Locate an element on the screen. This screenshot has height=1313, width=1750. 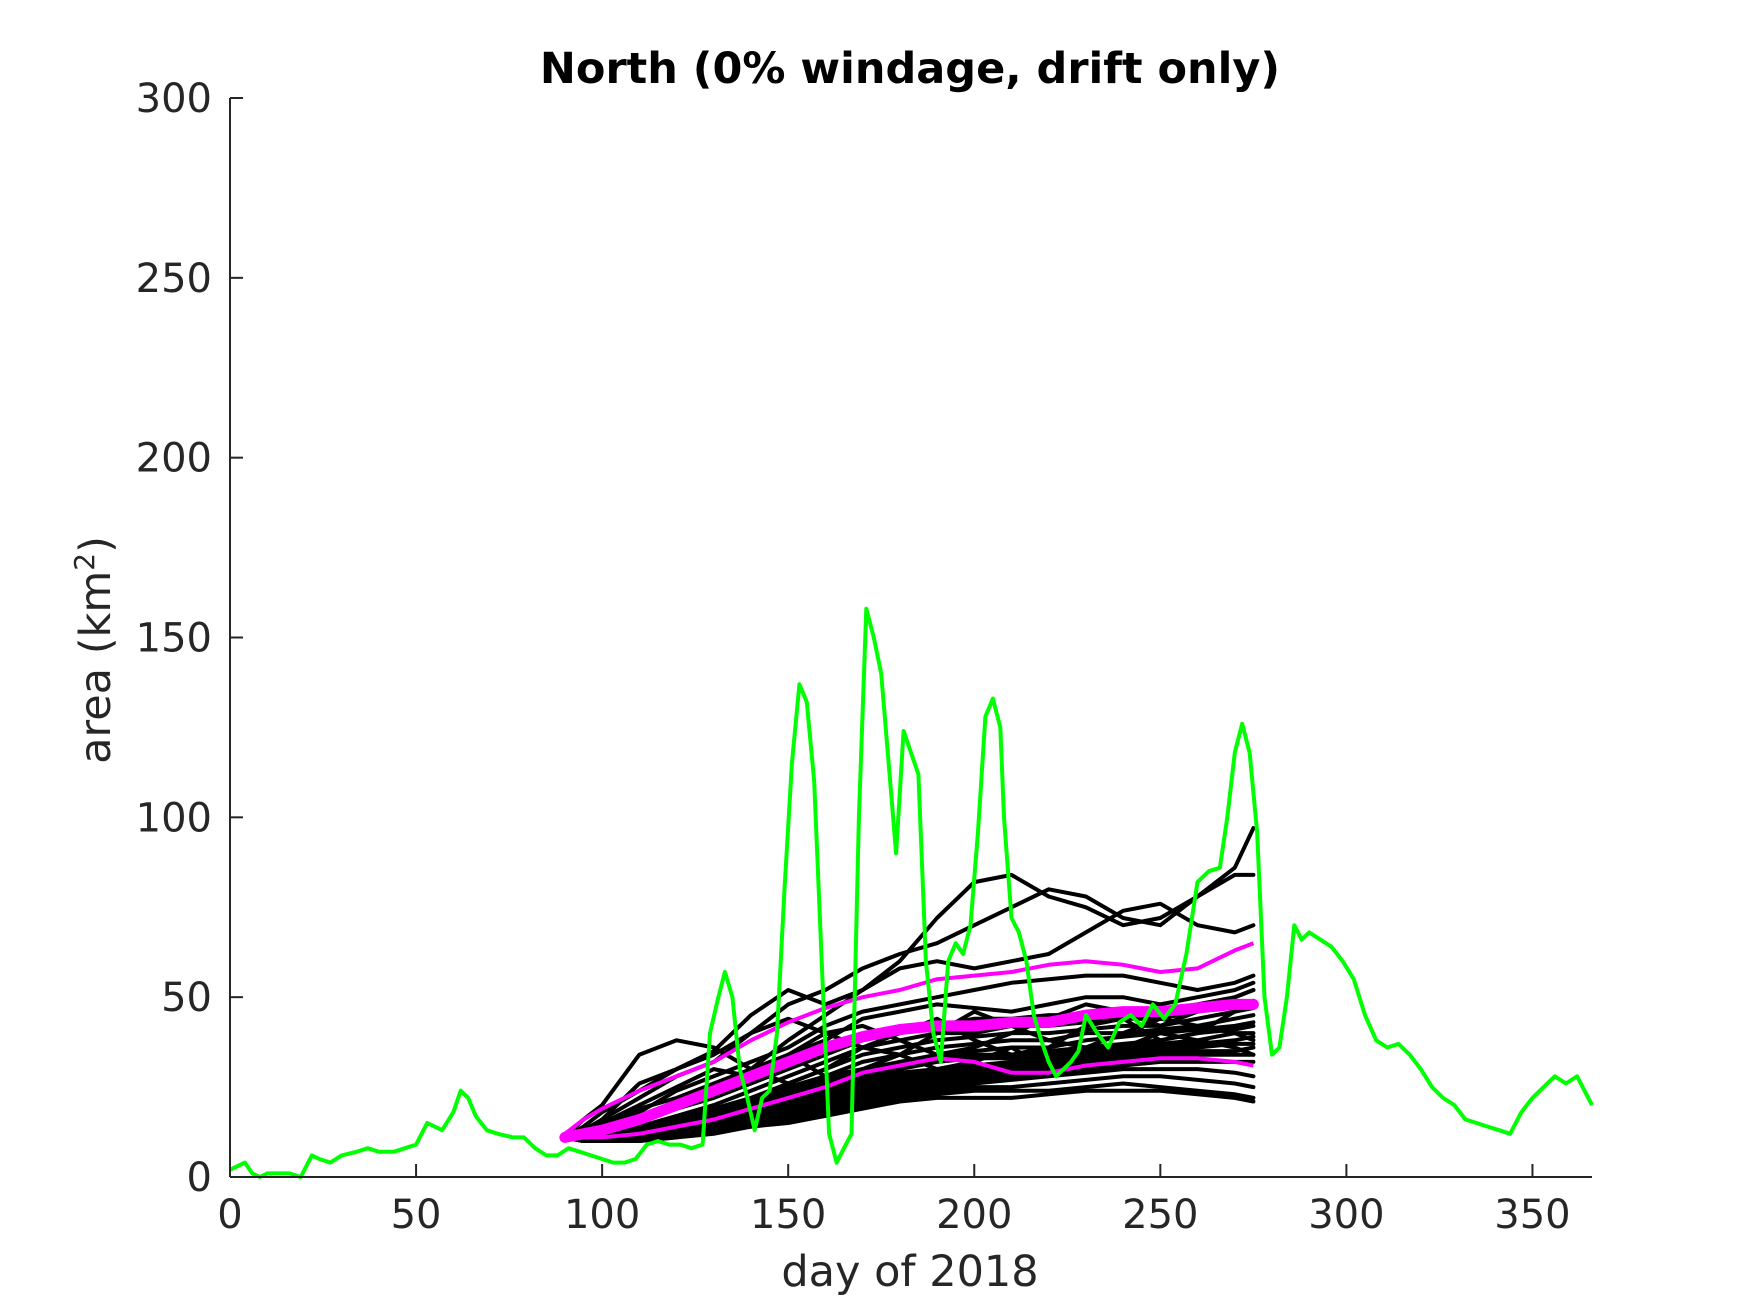
y-axis-label-main: area (km is located at coordinates (96, 667).